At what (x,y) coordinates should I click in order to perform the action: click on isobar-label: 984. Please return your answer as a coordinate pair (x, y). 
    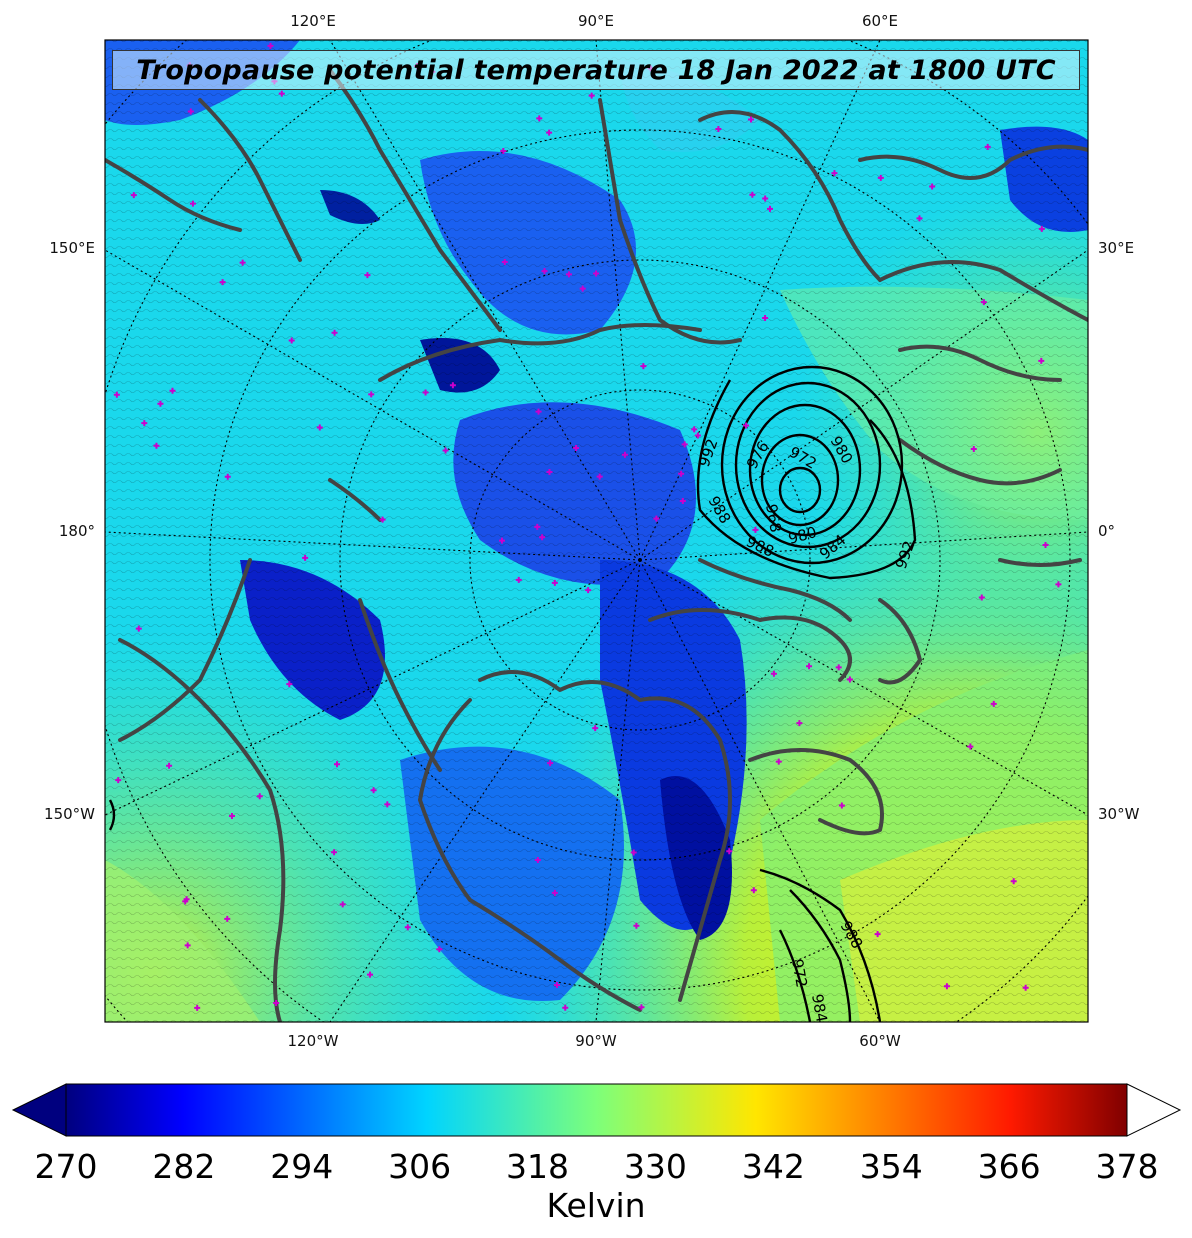
    Looking at the image, I should click on (819, 1008).